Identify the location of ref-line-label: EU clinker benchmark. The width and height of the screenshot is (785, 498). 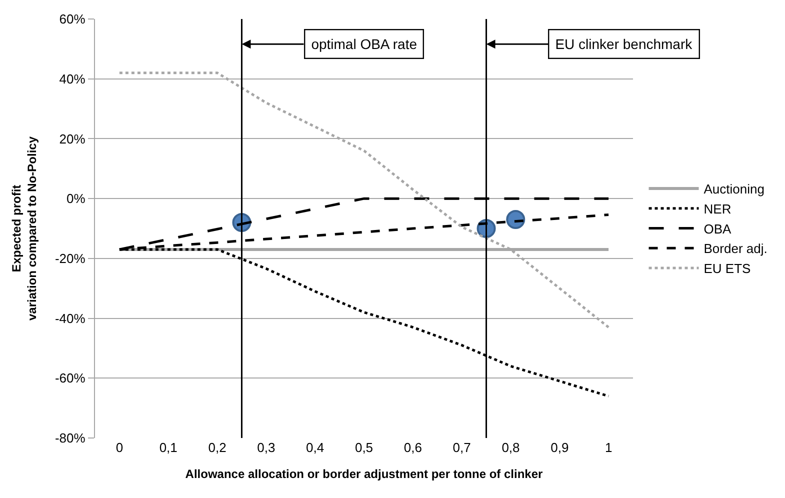
(624, 44).